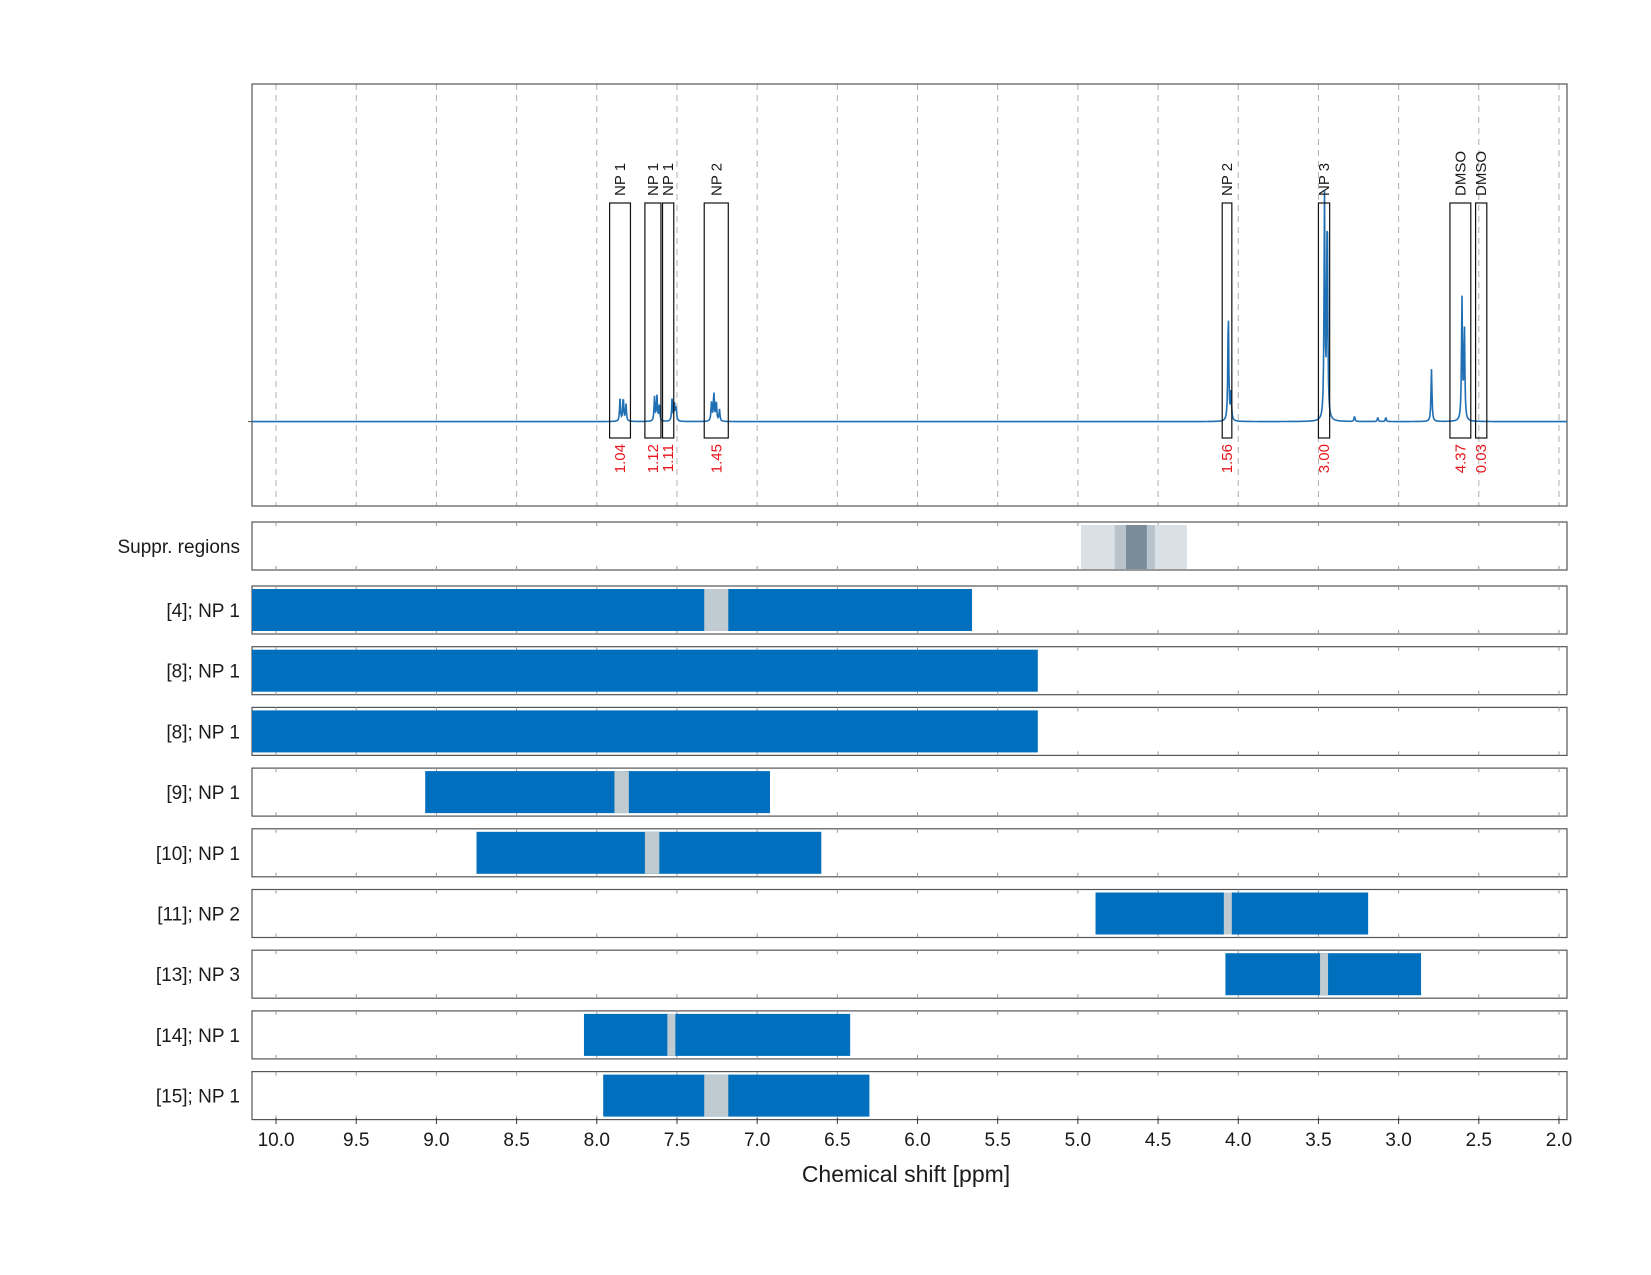  What do you see at coordinates (1318, 1140) in the screenshot?
I see `x-tick-label: 3.5` at bounding box center [1318, 1140].